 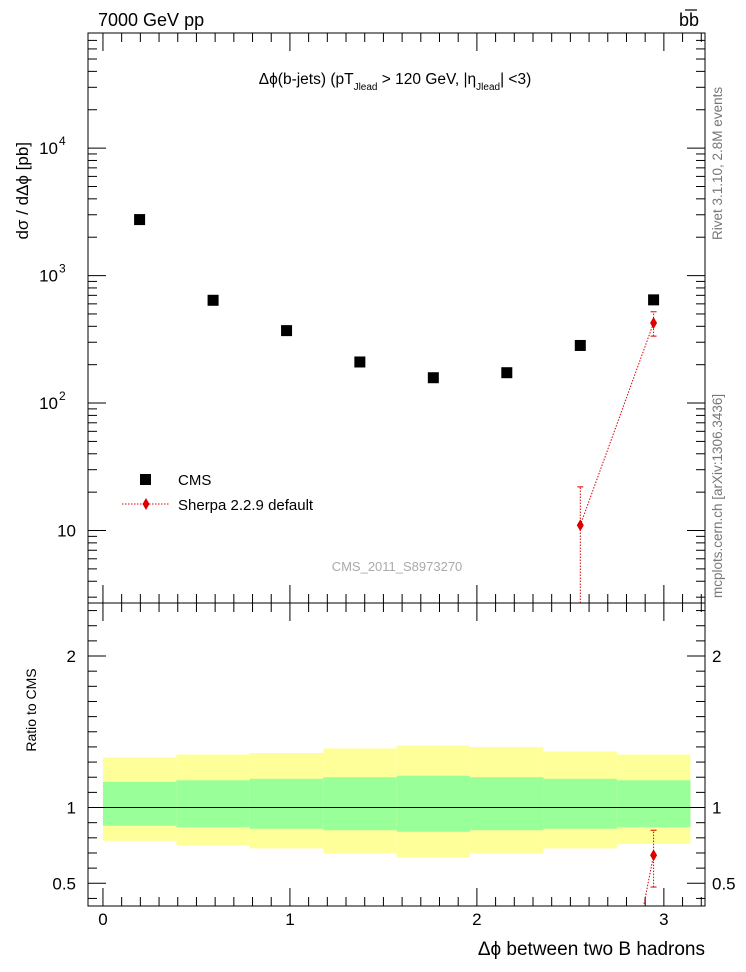 What do you see at coordinates (717, 496) in the screenshot?
I see `mcplots-label: mcplots.cern.ch [arXiv:1306.3436]` at bounding box center [717, 496].